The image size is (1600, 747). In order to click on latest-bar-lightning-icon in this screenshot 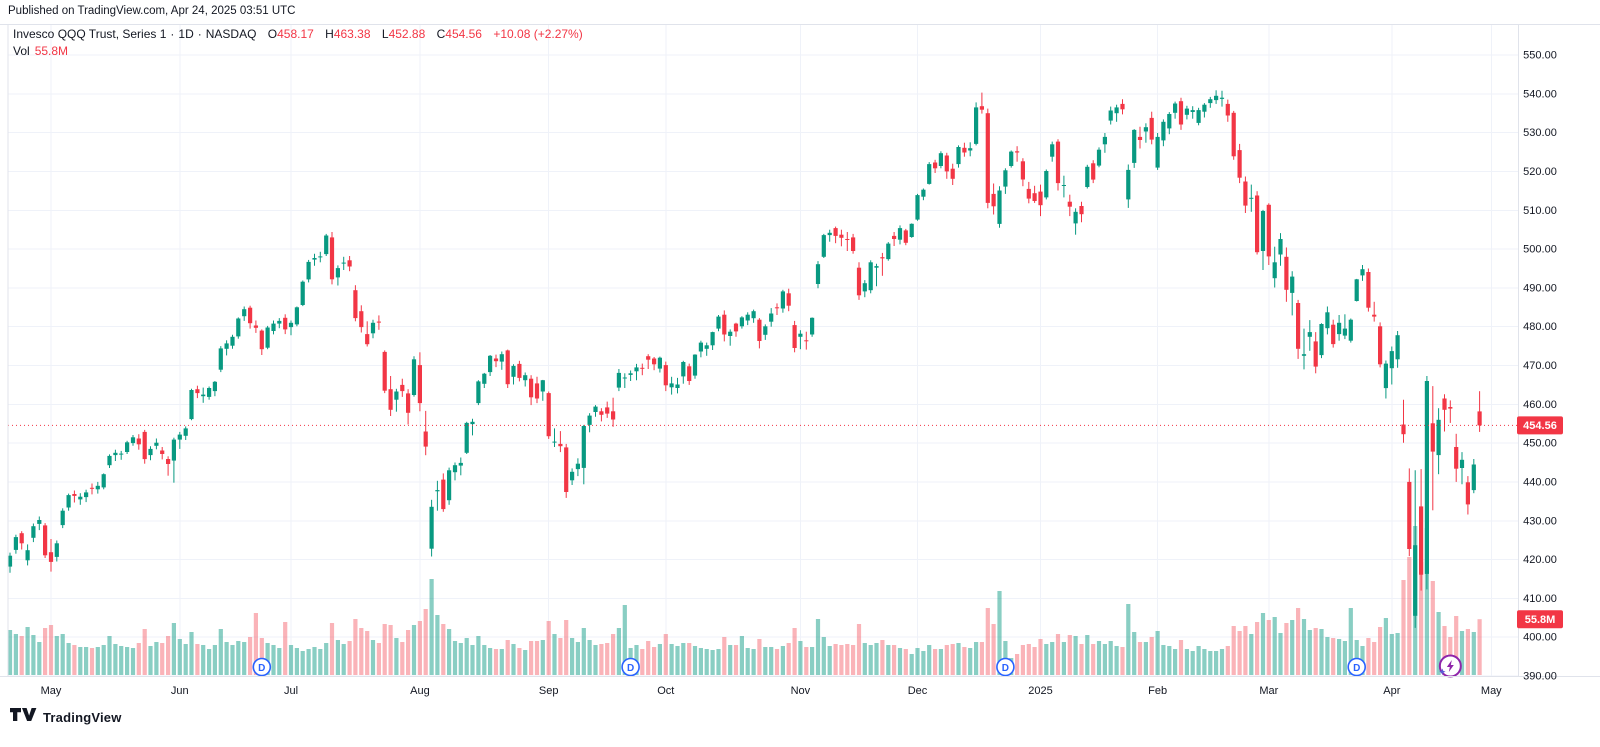, I will do `click(1450, 666)`.